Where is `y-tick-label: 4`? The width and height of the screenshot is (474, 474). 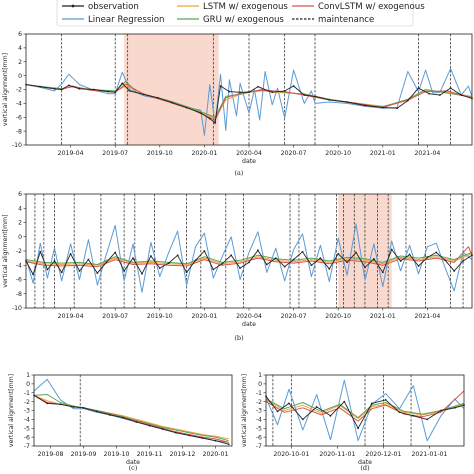 y-tick-label: 4 is located at coordinates (20, 208).